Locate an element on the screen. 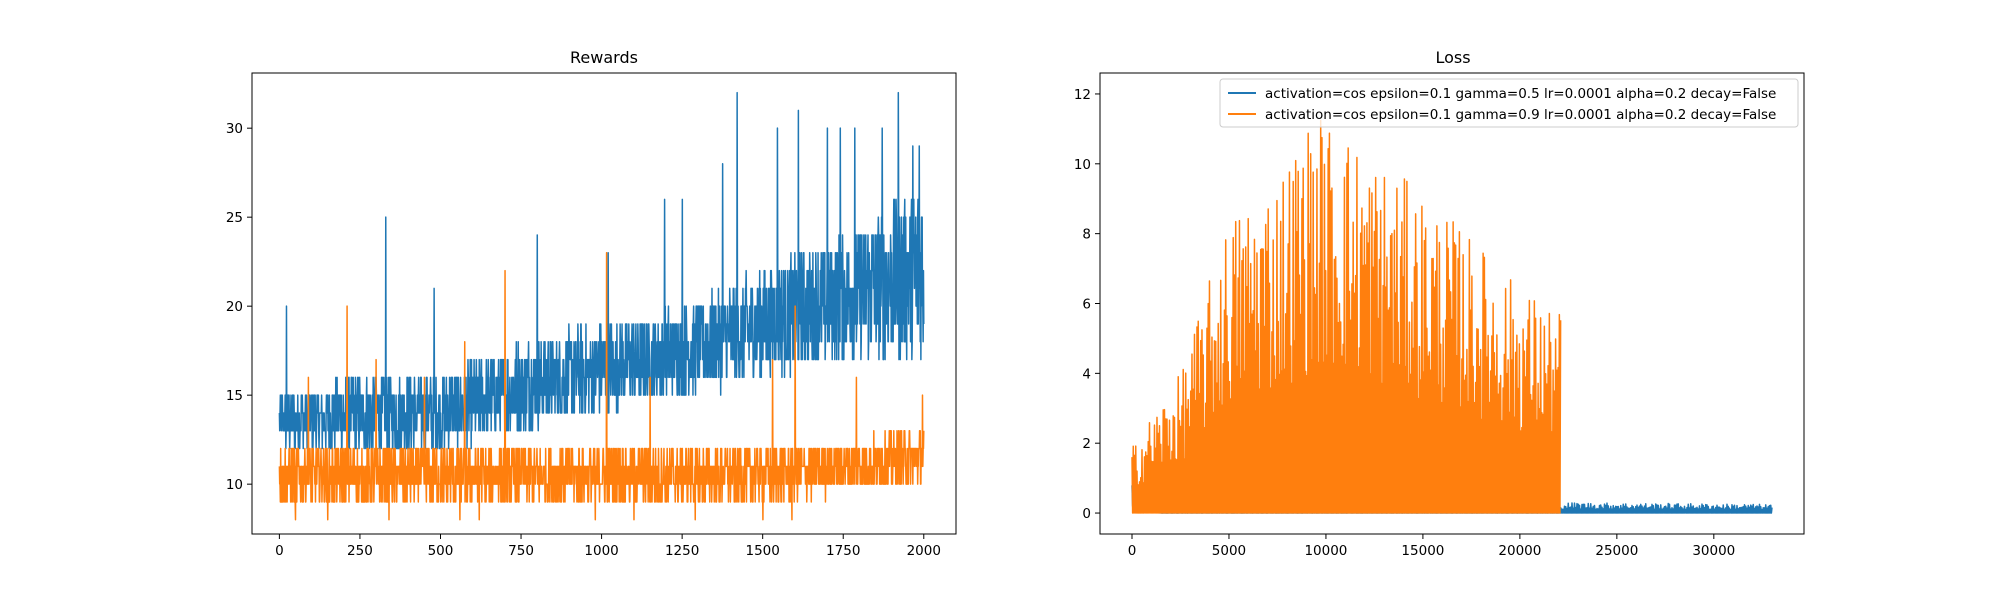  y-tick-label: 20 is located at coordinates (234, 307).